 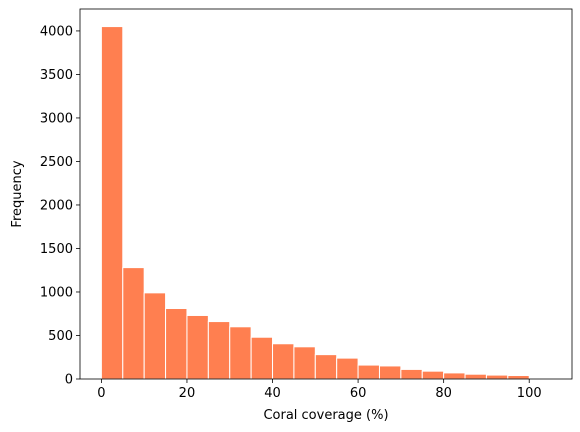 What do you see at coordinates (56, 205) in the screenshot?
I see `y-tick-label: 2000` at bounding box center [56, 205].